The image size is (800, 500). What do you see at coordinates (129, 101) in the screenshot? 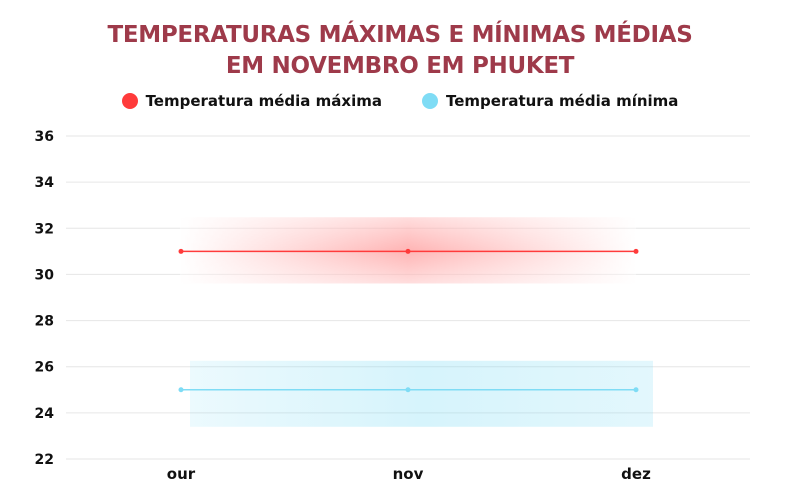
I see `legend-marker-max` at bounding box center [129, 101].